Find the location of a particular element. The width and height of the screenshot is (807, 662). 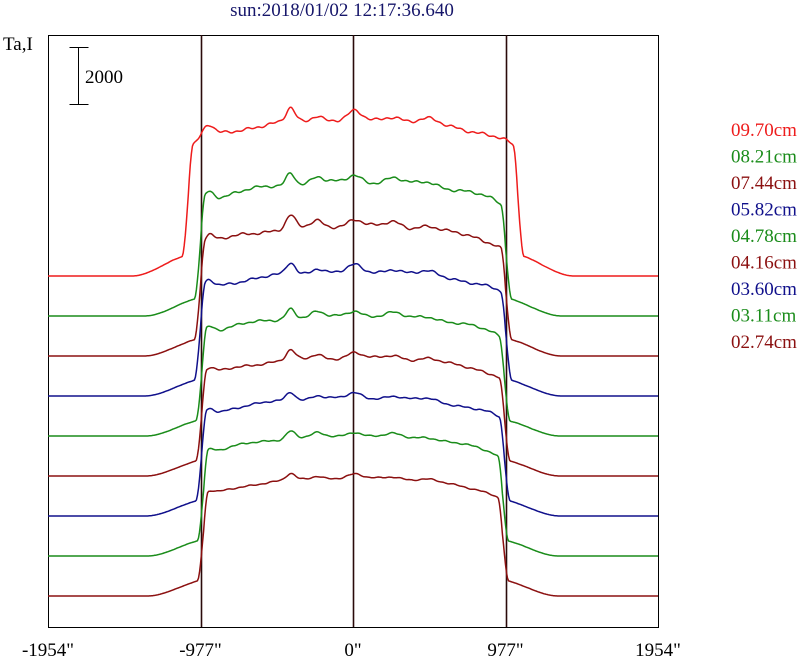

legend-entry-03.60cm: 03.60cm is located at coordinates (764, 289).